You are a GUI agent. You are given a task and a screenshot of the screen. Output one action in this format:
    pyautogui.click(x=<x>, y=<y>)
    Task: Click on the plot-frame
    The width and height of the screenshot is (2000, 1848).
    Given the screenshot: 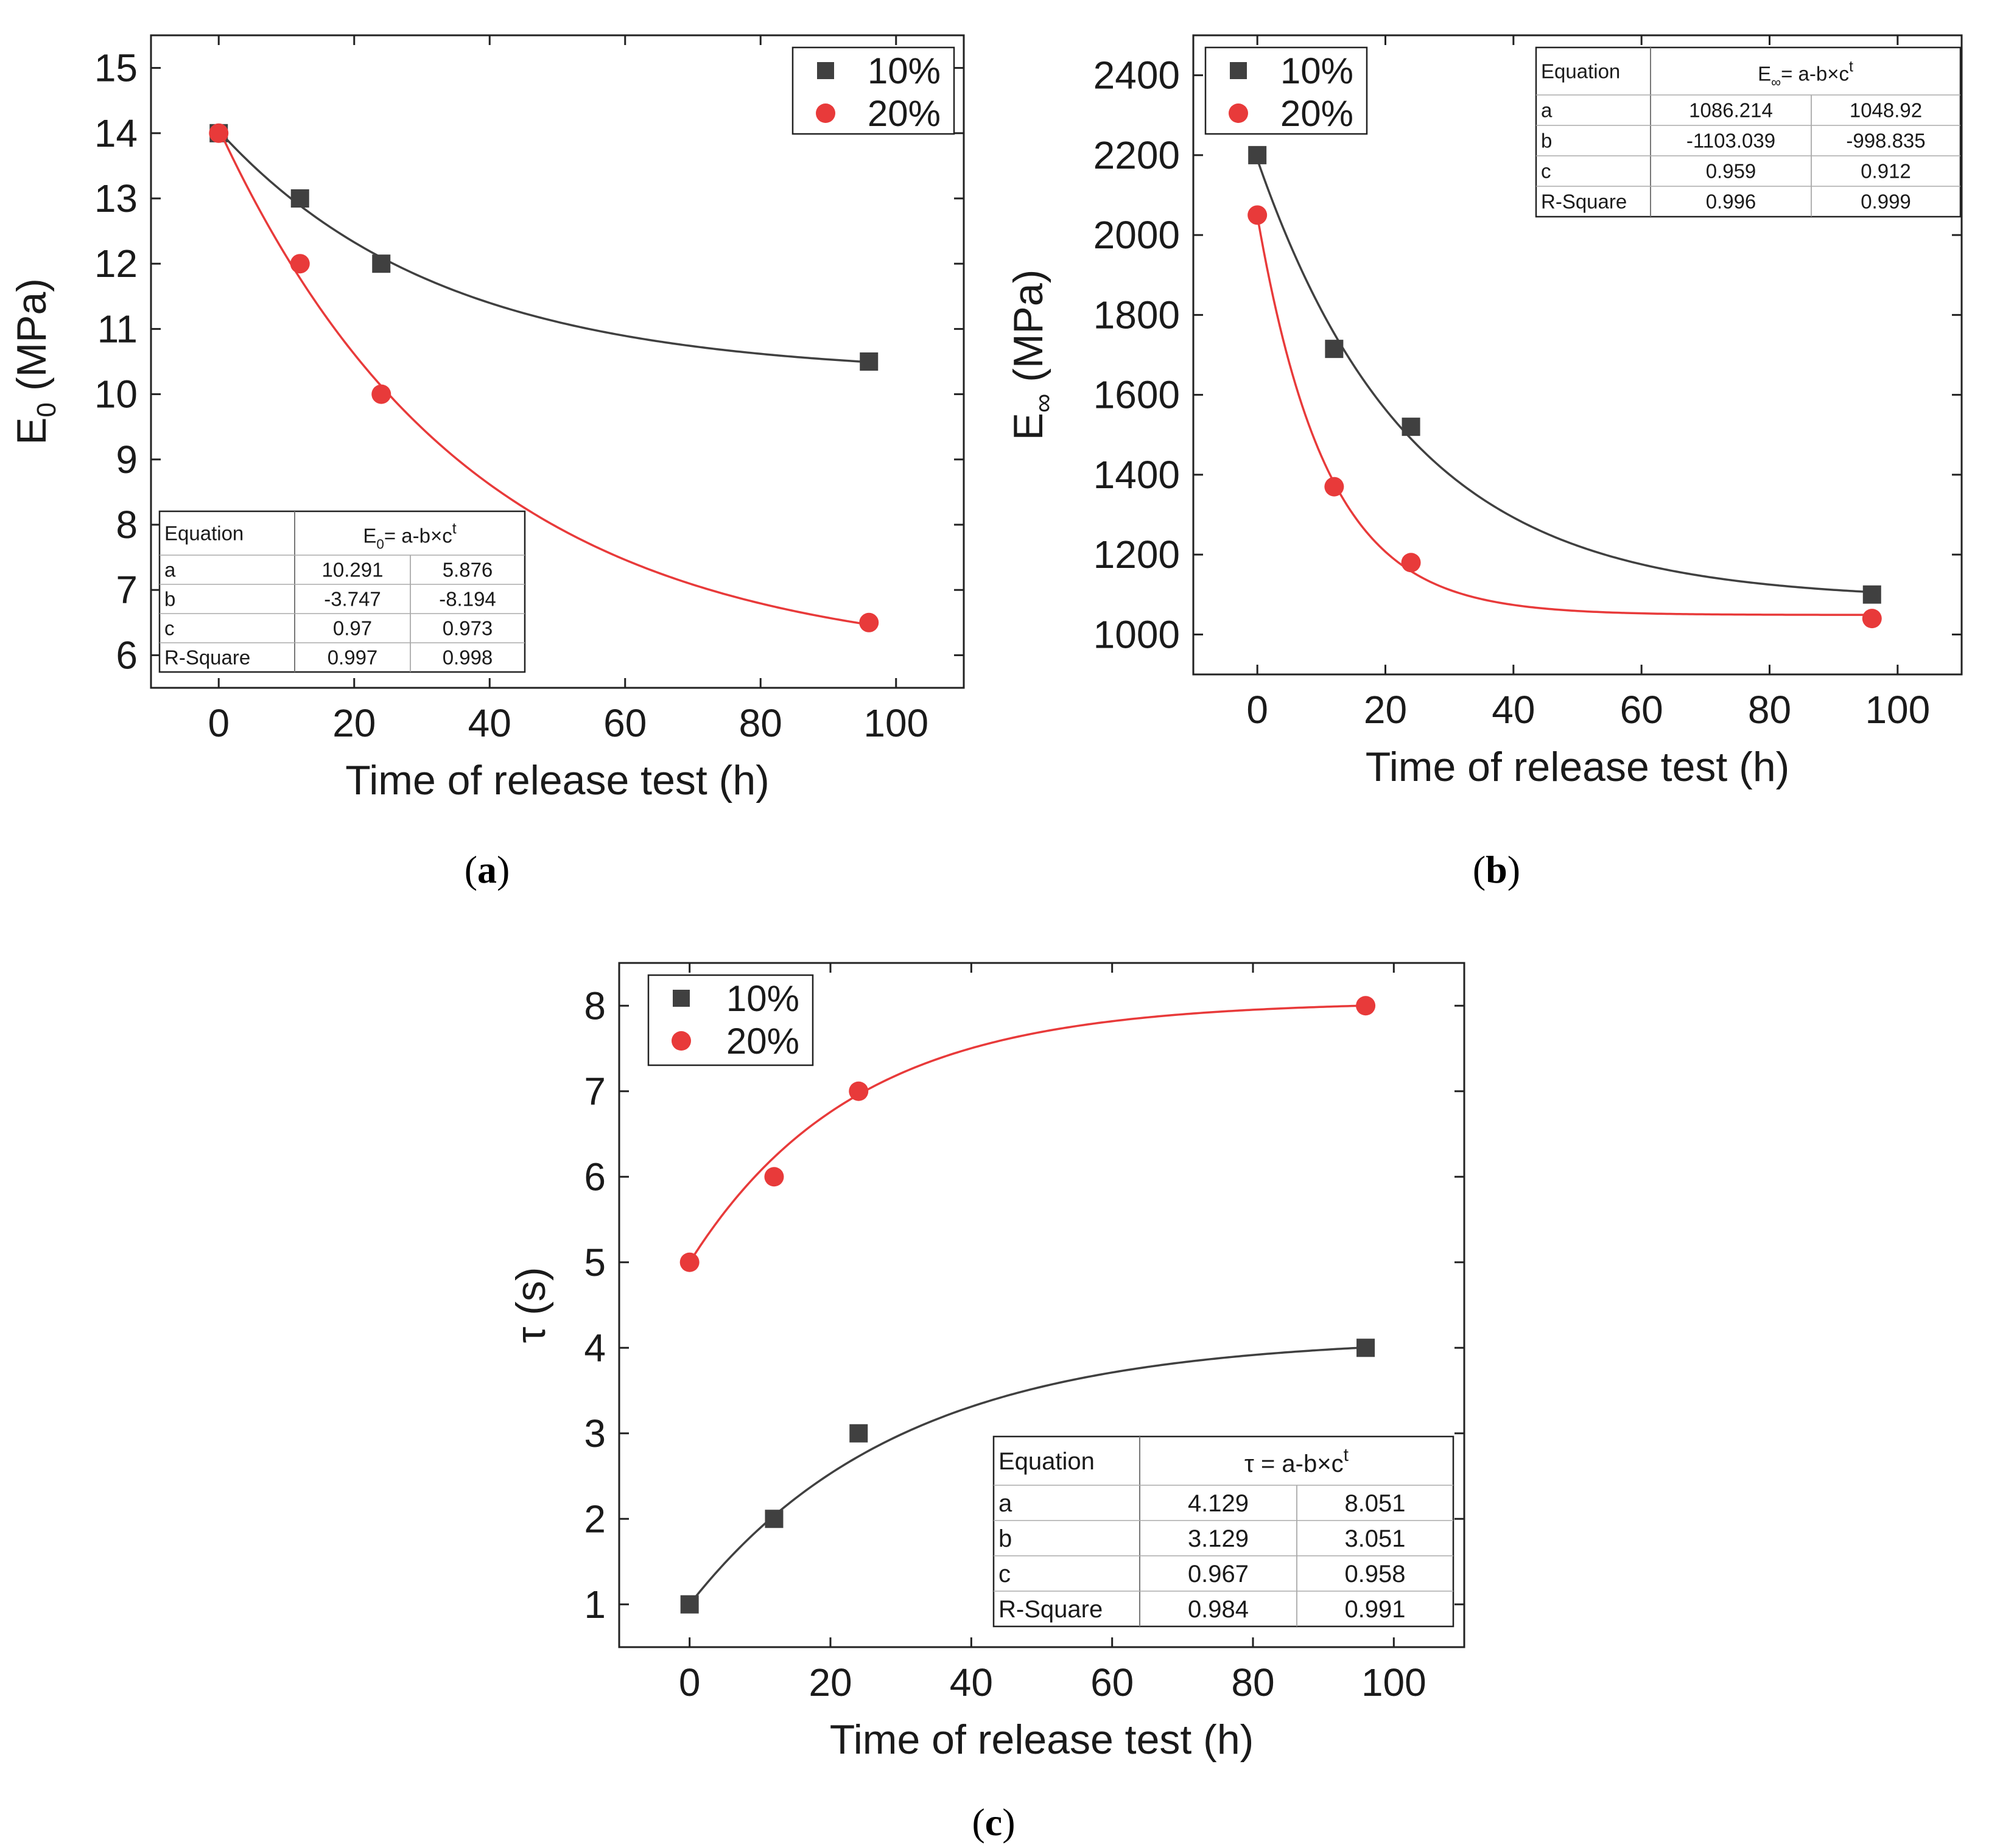 What is the action you would take?
    pyautogui.click(x=557, y=361)
    